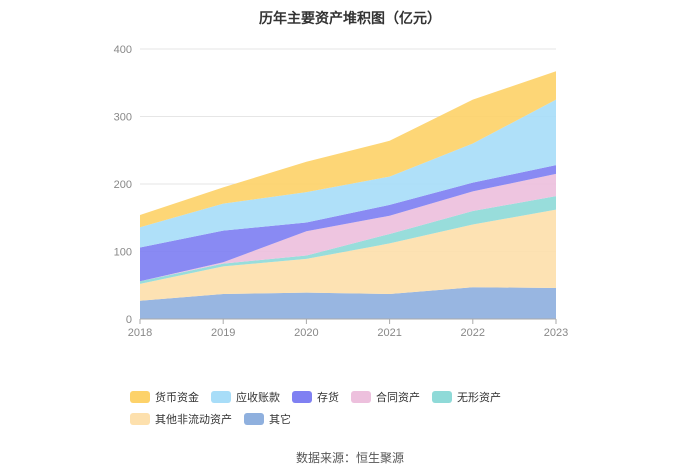  I want to click on x-tick-label: 2019, so click(223, 333).